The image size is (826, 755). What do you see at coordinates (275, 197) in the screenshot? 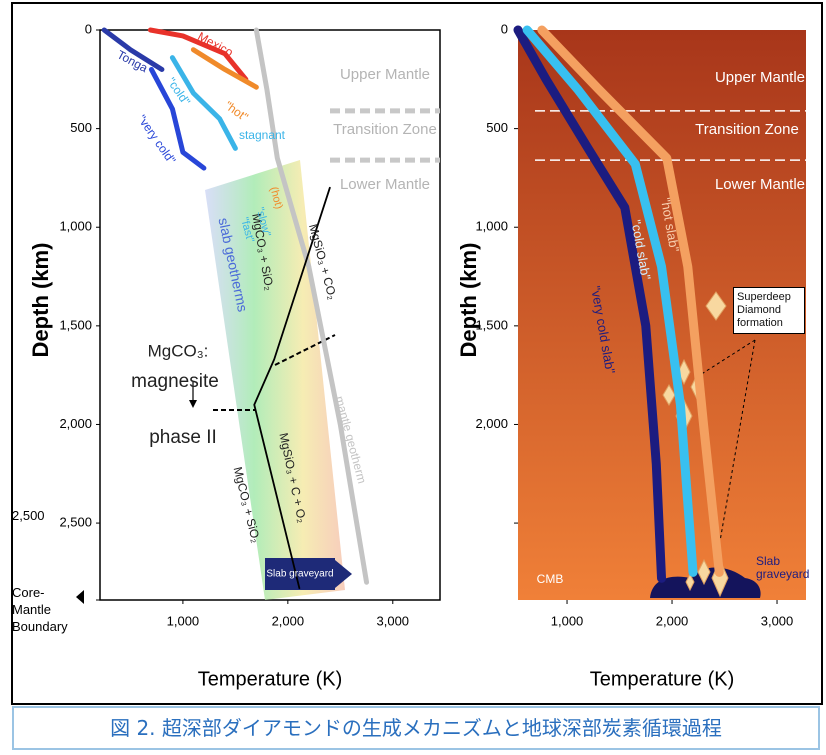
I see `annotation: (hot)` at bounding box center [275, 197].